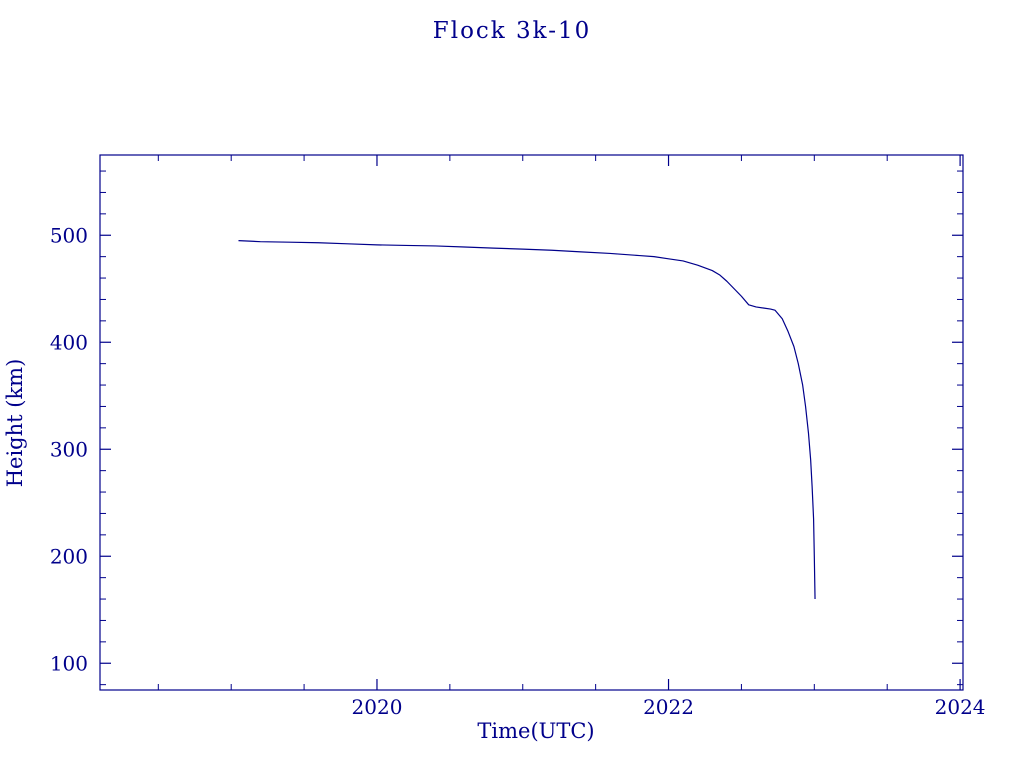  I want to click on chart-title: Flock 3k-10, so click(512, 31).